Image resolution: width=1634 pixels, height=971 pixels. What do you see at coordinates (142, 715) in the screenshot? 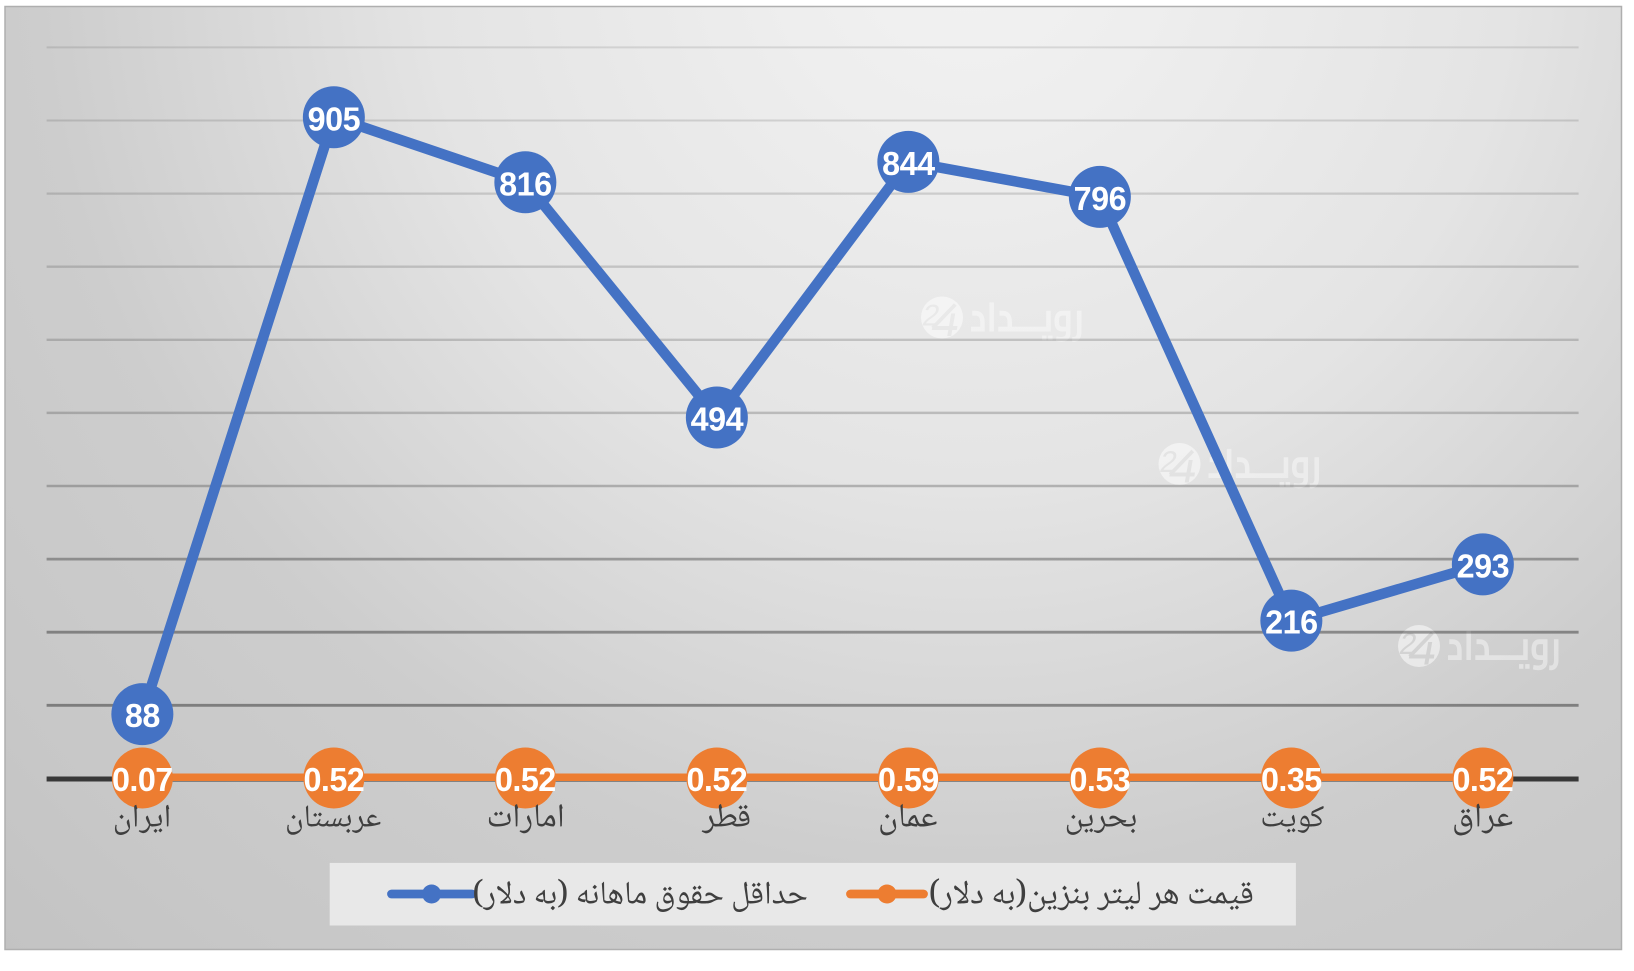
I see `svg-text: 88` at bounding box center [142, 715].